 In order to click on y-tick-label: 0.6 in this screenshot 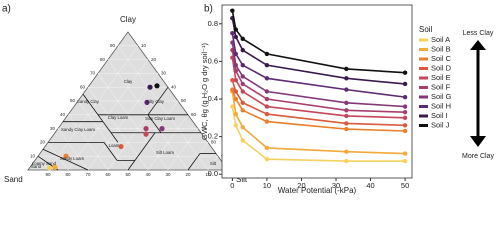, I will do `click(213, 60)`.